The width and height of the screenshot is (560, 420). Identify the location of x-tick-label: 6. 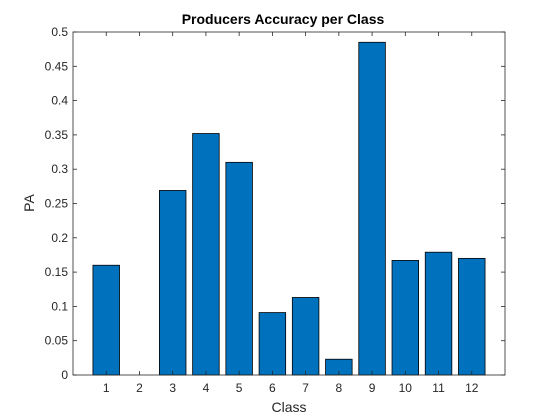
(272, 388).